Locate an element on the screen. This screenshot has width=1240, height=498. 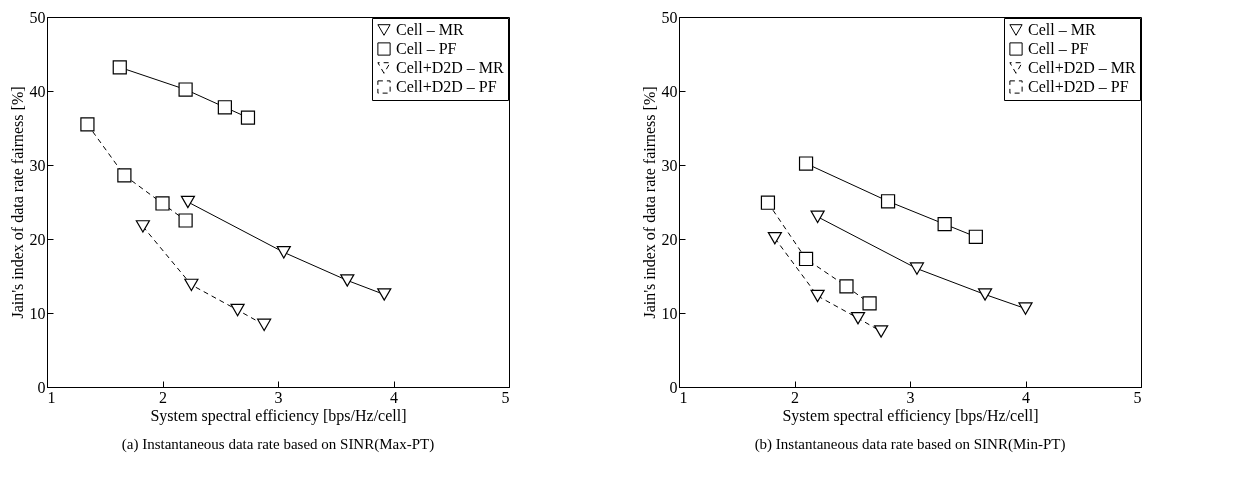
text: (b) Instantaneous data rate based on SINR(Min-PT) is located at coordinates (910, 444).